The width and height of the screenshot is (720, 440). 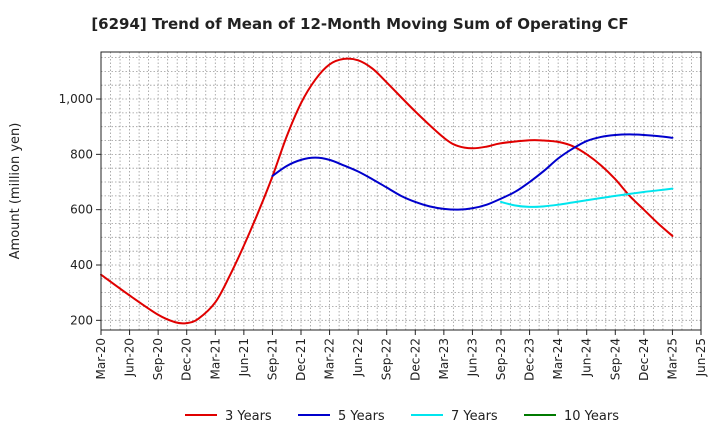 I want to click on x-tick-label: Mar-25, so click(x=672, y=358).